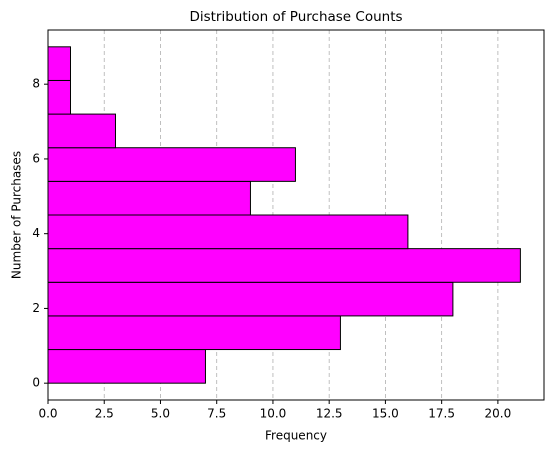 This screenshot has width=554, height=453. I want to click on x-tick-label: 5.0, so click(160, 414).